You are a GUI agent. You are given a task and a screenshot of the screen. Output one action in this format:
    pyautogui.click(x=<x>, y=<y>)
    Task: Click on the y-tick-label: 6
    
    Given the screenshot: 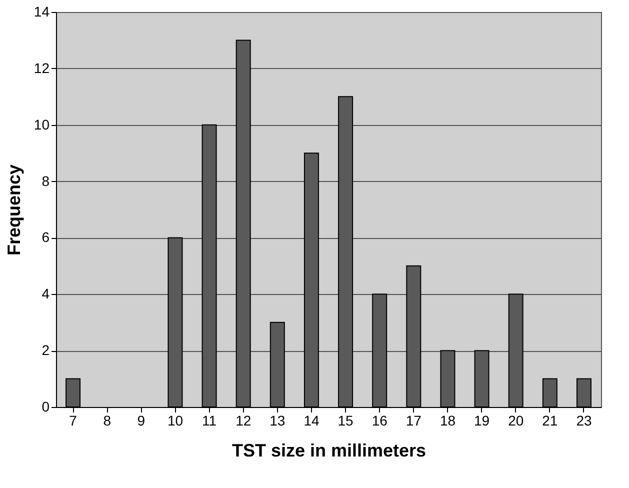 What is the action you would take?
    pyautogui.click(x=46, y=237)
    